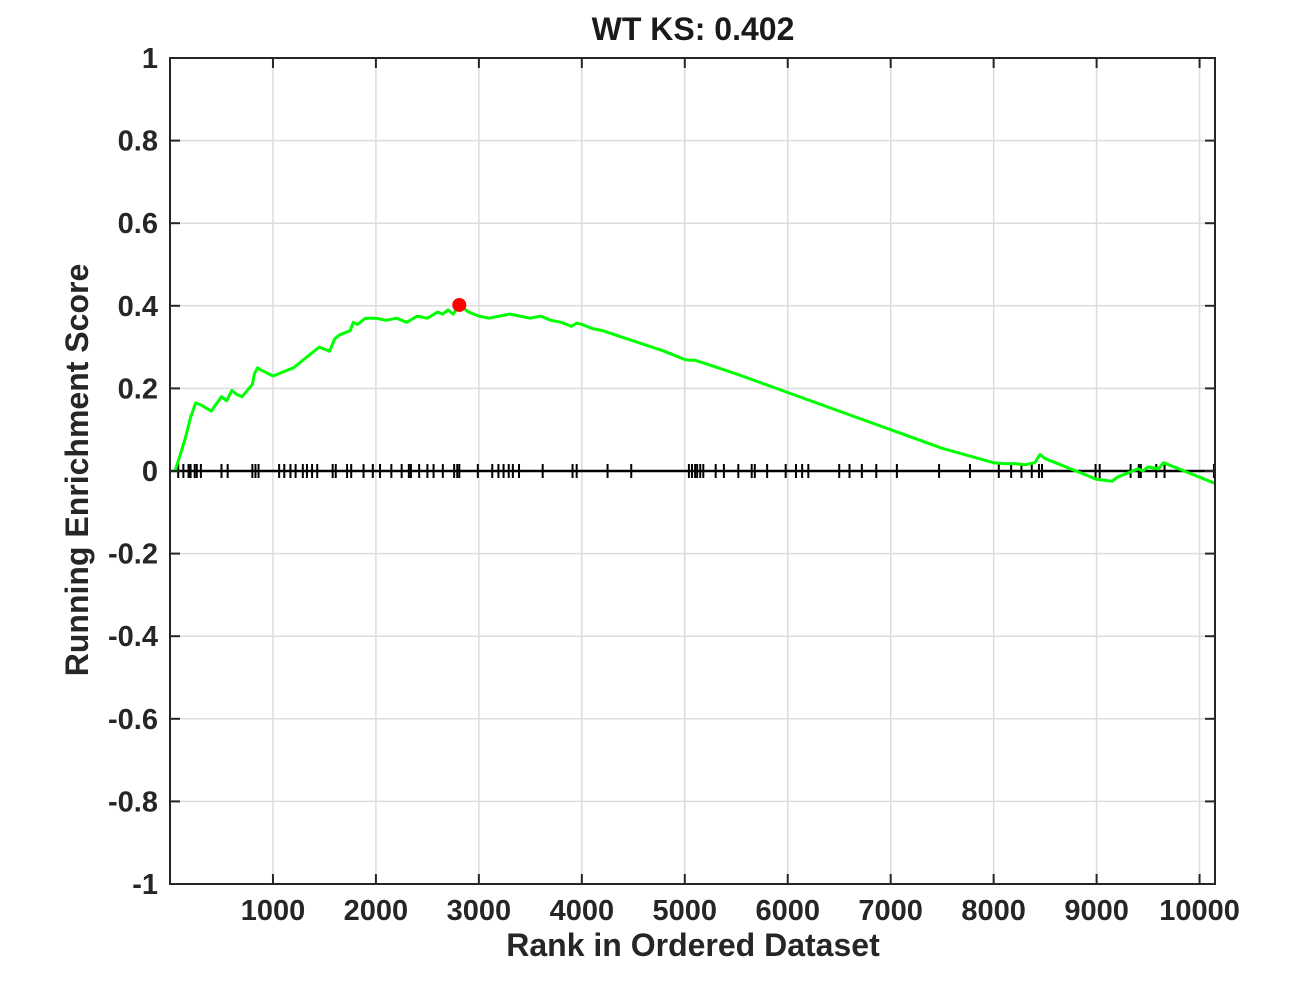 The image size is (1295, 983). What do you see at coordinates (150, 472) in the screenshot?
I see `y-tick-label: 0` at bounding box center [150, 472].